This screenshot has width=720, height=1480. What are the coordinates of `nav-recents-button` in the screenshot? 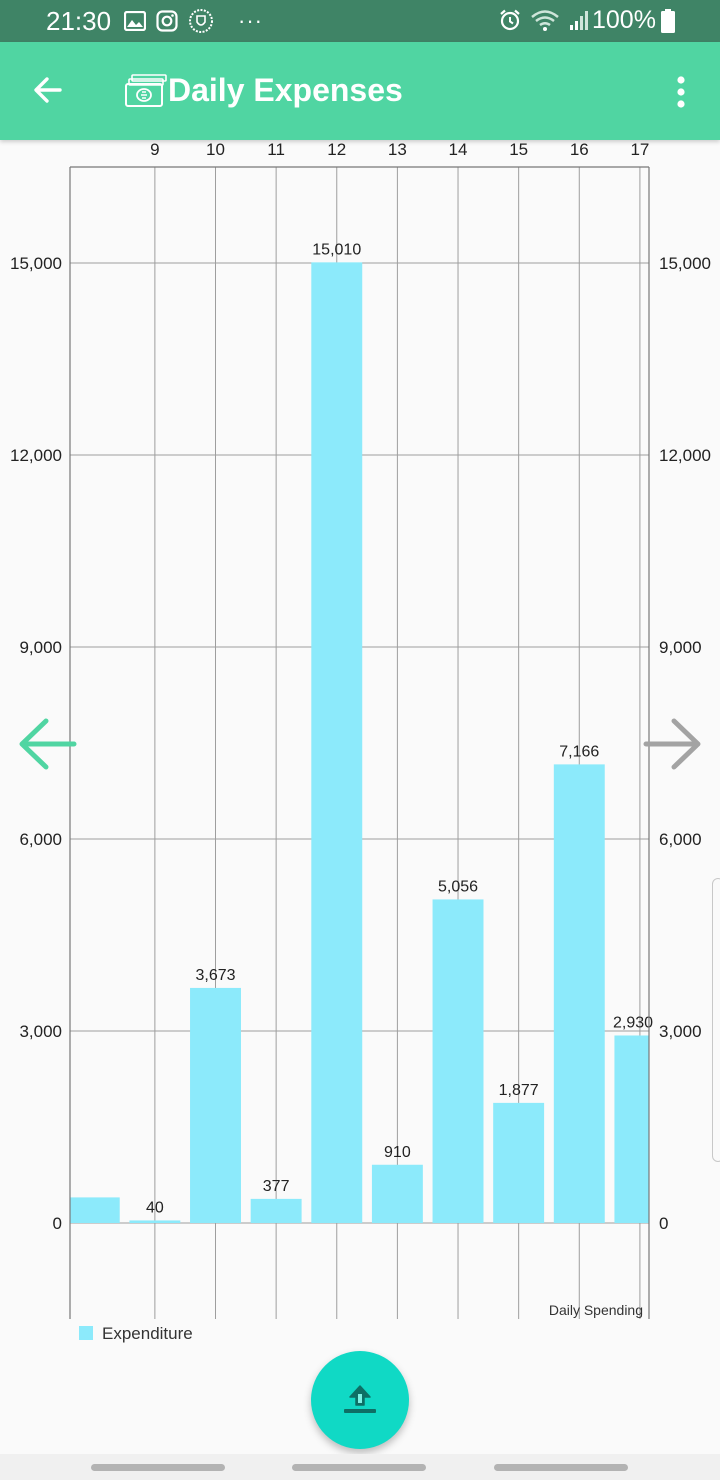 It's located at (158, 1467).